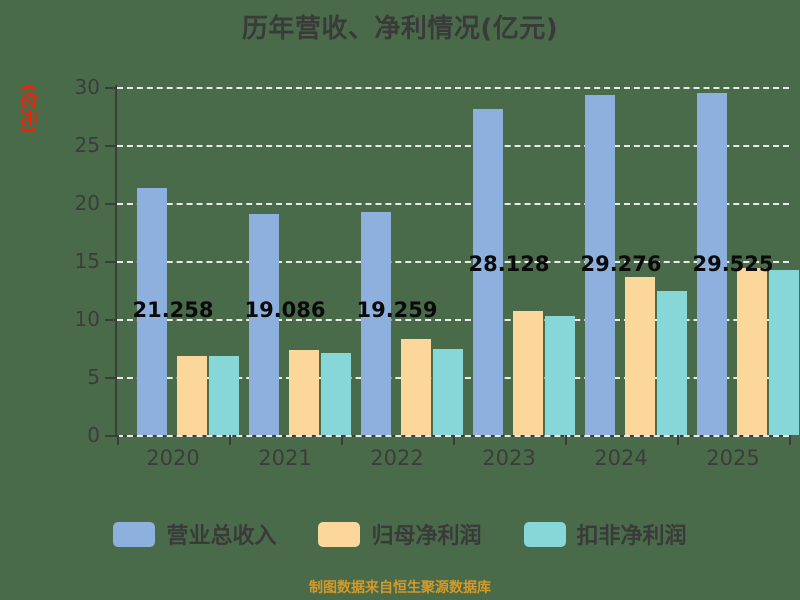 The width and height of the screenshot is (800, 600). Describe the element at coordinates (87, 87) in the screenshot. I see `y-tick-label: 30` at that location.